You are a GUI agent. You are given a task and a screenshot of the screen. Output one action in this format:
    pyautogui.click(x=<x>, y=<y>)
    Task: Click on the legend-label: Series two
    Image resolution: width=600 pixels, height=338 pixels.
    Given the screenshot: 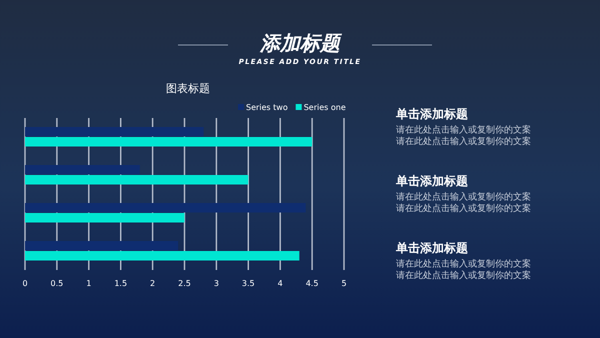 What is the action you would take?
    pyautogui.click(x=267, y=107)
    